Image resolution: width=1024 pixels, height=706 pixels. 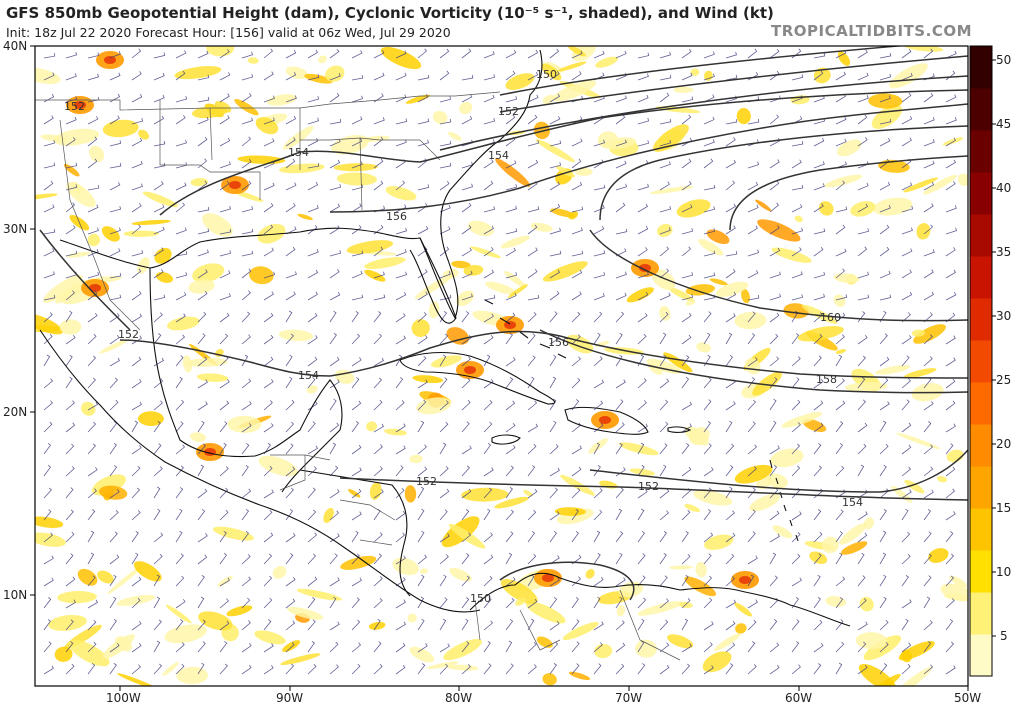 What do you see at coordinates (967, 698) in the screenshot?
I see `lon-label: 50W` at bounding box center [967, 698].